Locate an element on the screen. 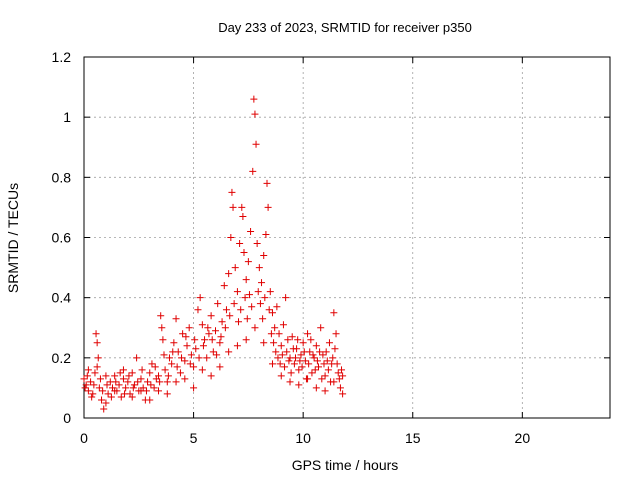 This screenshot has height=480, width=640. x-tick-labels: 0 5 10 15 20 is located at coordinates (305, 438).